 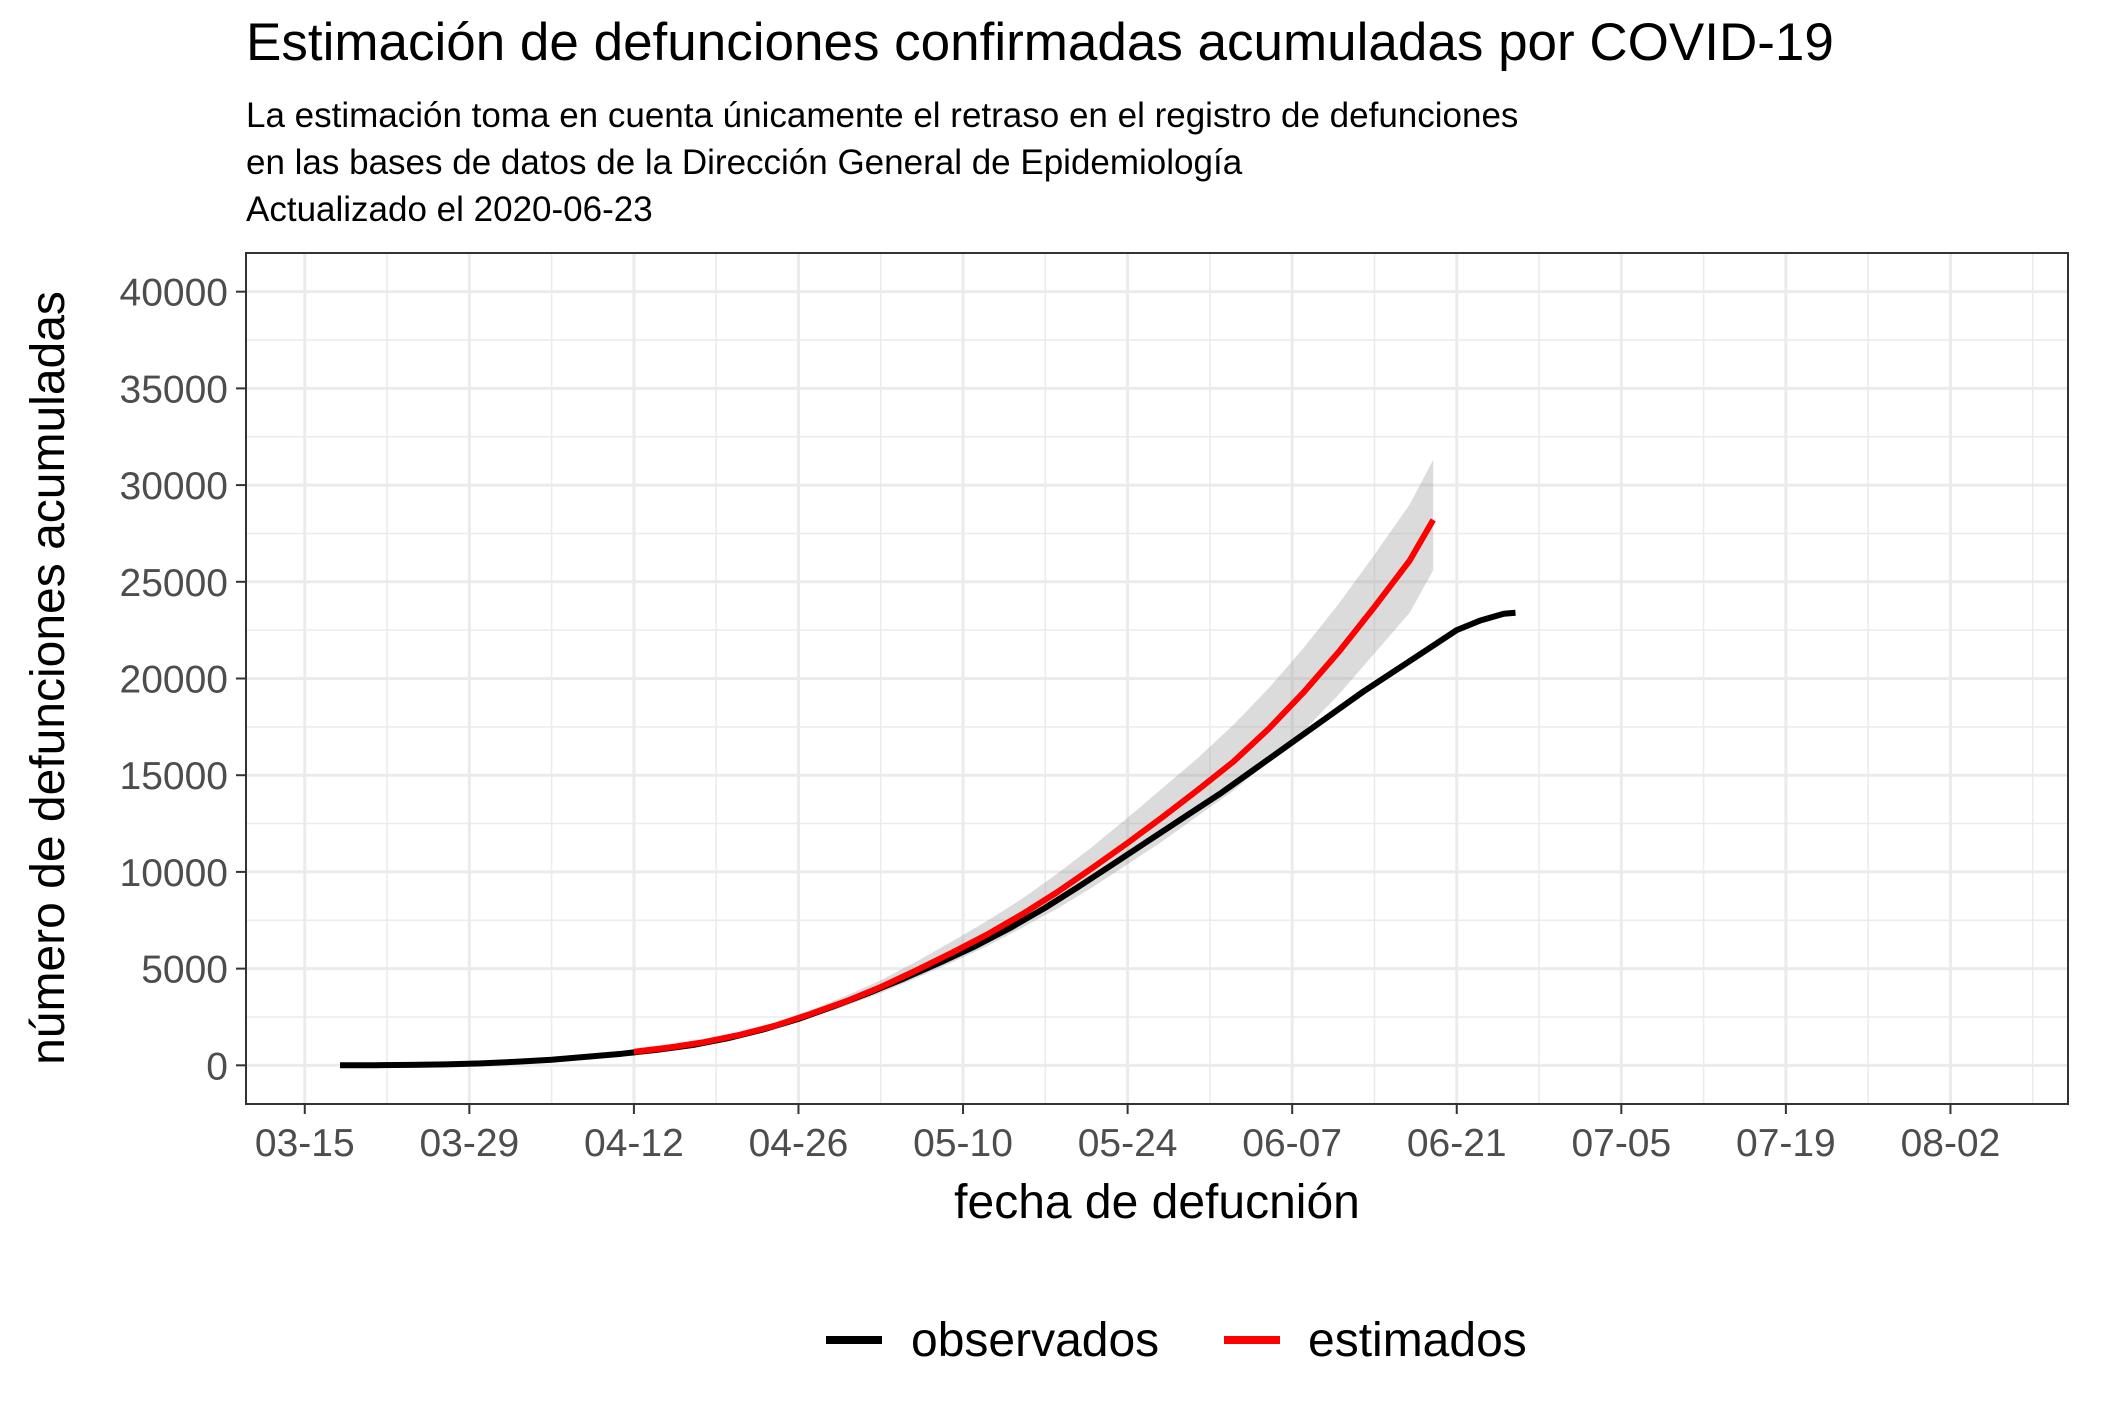 What do you see at coordinates (1417, 1340) in the screenshot?
I see `legend-label-estimados: estimados` at bounding box center [1417, 1340].